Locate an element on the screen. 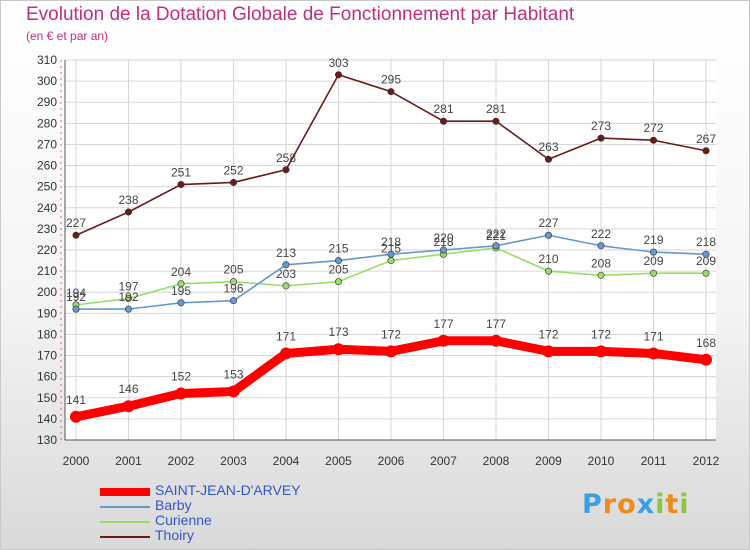 The width and height of the screenshot is (750, 550). data-label: 168 is located at coordinates (706, 343).